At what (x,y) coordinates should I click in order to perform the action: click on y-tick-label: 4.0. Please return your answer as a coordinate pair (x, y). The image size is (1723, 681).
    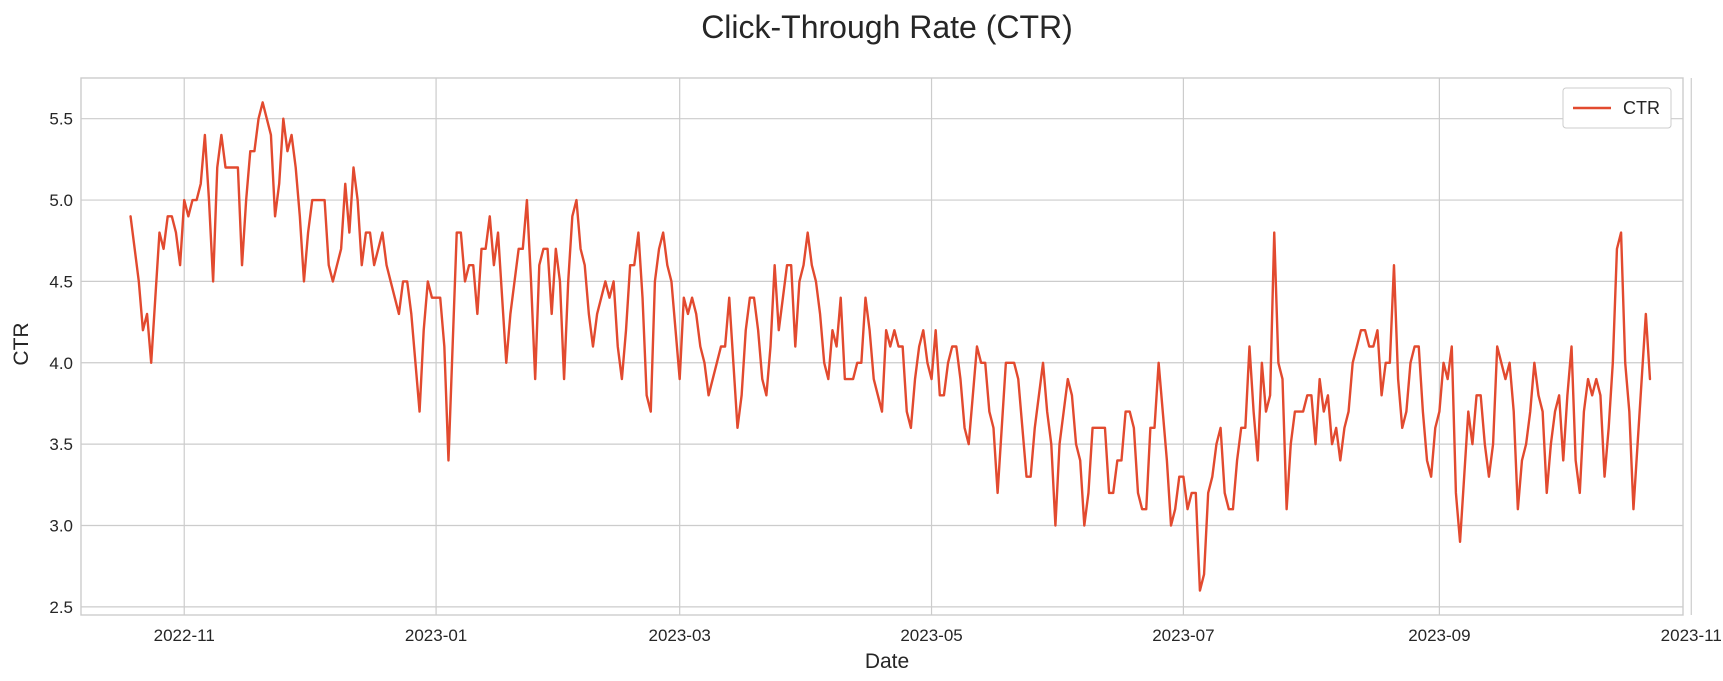
    Looking at the image, I should click on (61, 363).